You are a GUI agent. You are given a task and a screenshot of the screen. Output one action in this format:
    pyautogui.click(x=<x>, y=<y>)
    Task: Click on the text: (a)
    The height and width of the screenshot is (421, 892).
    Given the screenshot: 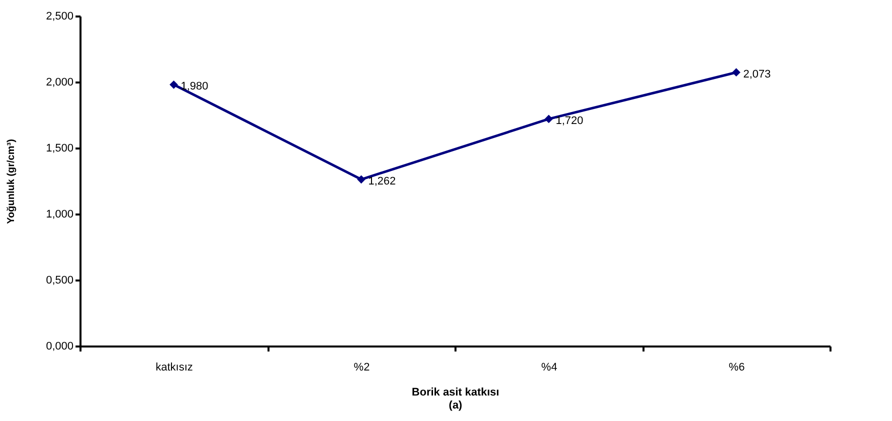 What is the action you would take?
    pyautogui.click(x=455, y=406)
    